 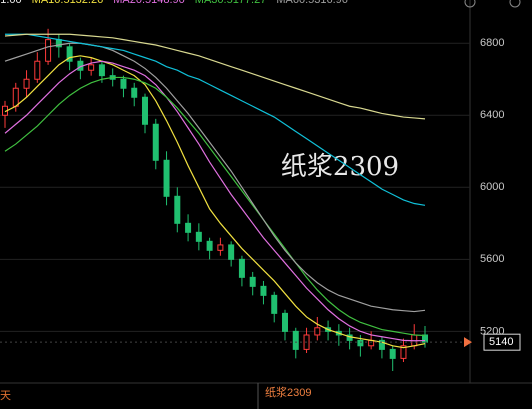 What do you see at coordinates (5, 396) in the screenshot?
I see `footer-period: 天` at bounding box center [5, 396].